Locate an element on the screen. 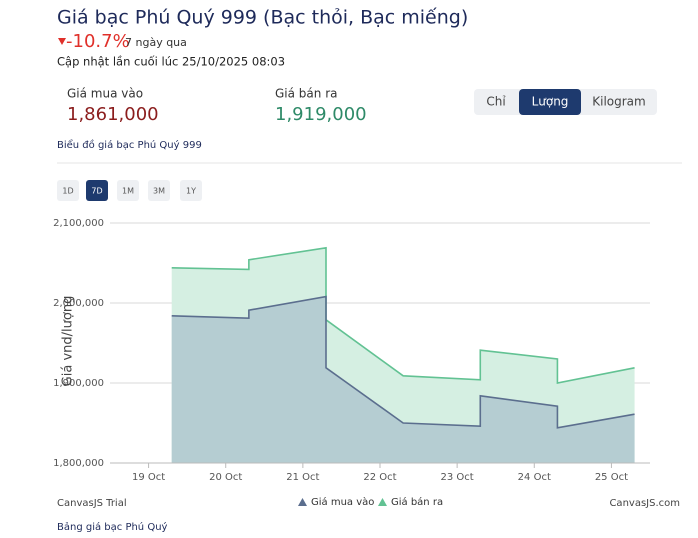 This screenshot has height=538, width=698. y-tick-label: 1,900,000 is located at coordinates (78, 383).